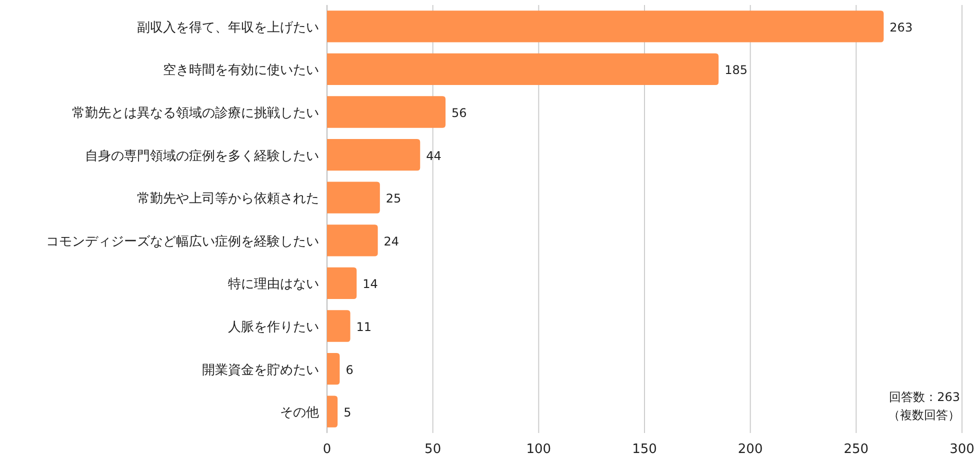 The image size is (976, 459). Describe the element at coordinates (539, 449) in the screenshot. I see `x-tick-label: 100` at that location.